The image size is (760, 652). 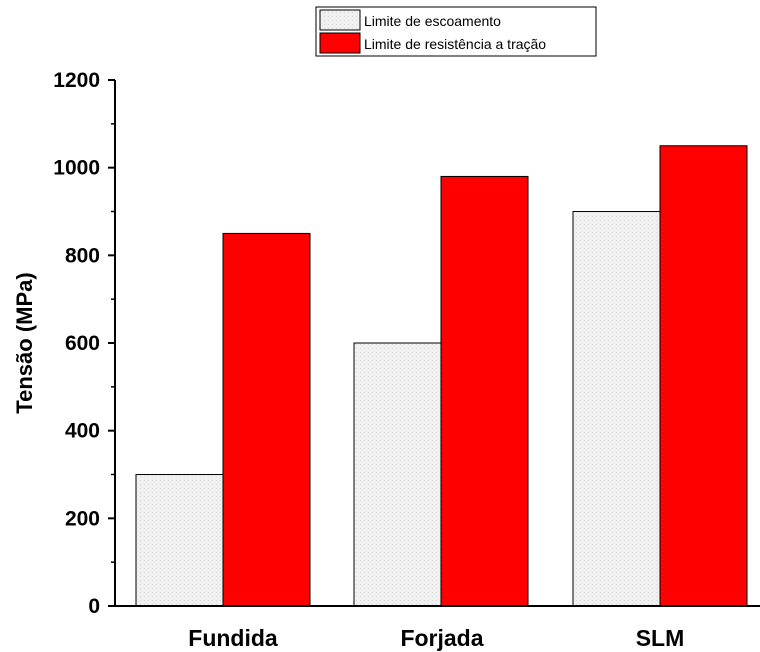 I want to click on y-tick-label: 200, so click(x=82, y=518).